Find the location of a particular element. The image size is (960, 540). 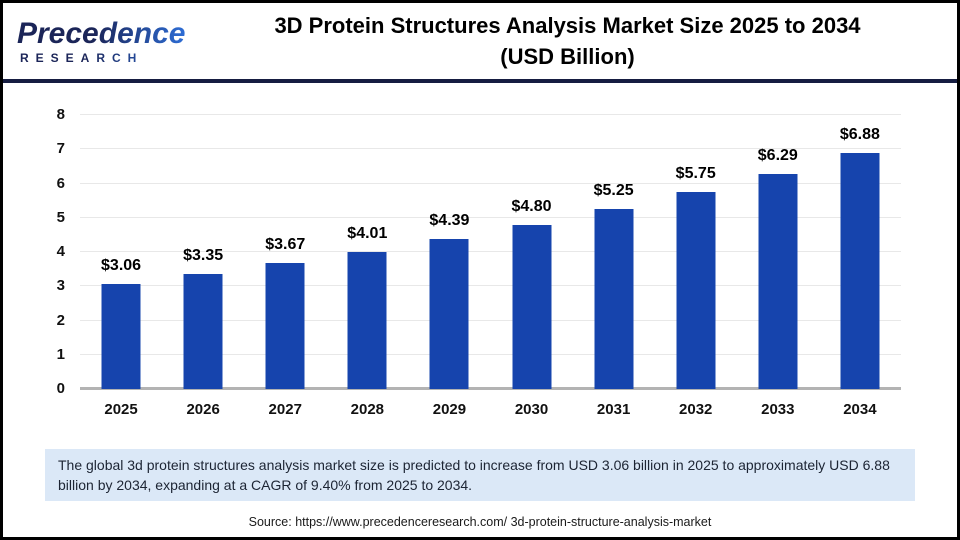

bar-value-label: $4.39 is located at coordinates (449, 220).